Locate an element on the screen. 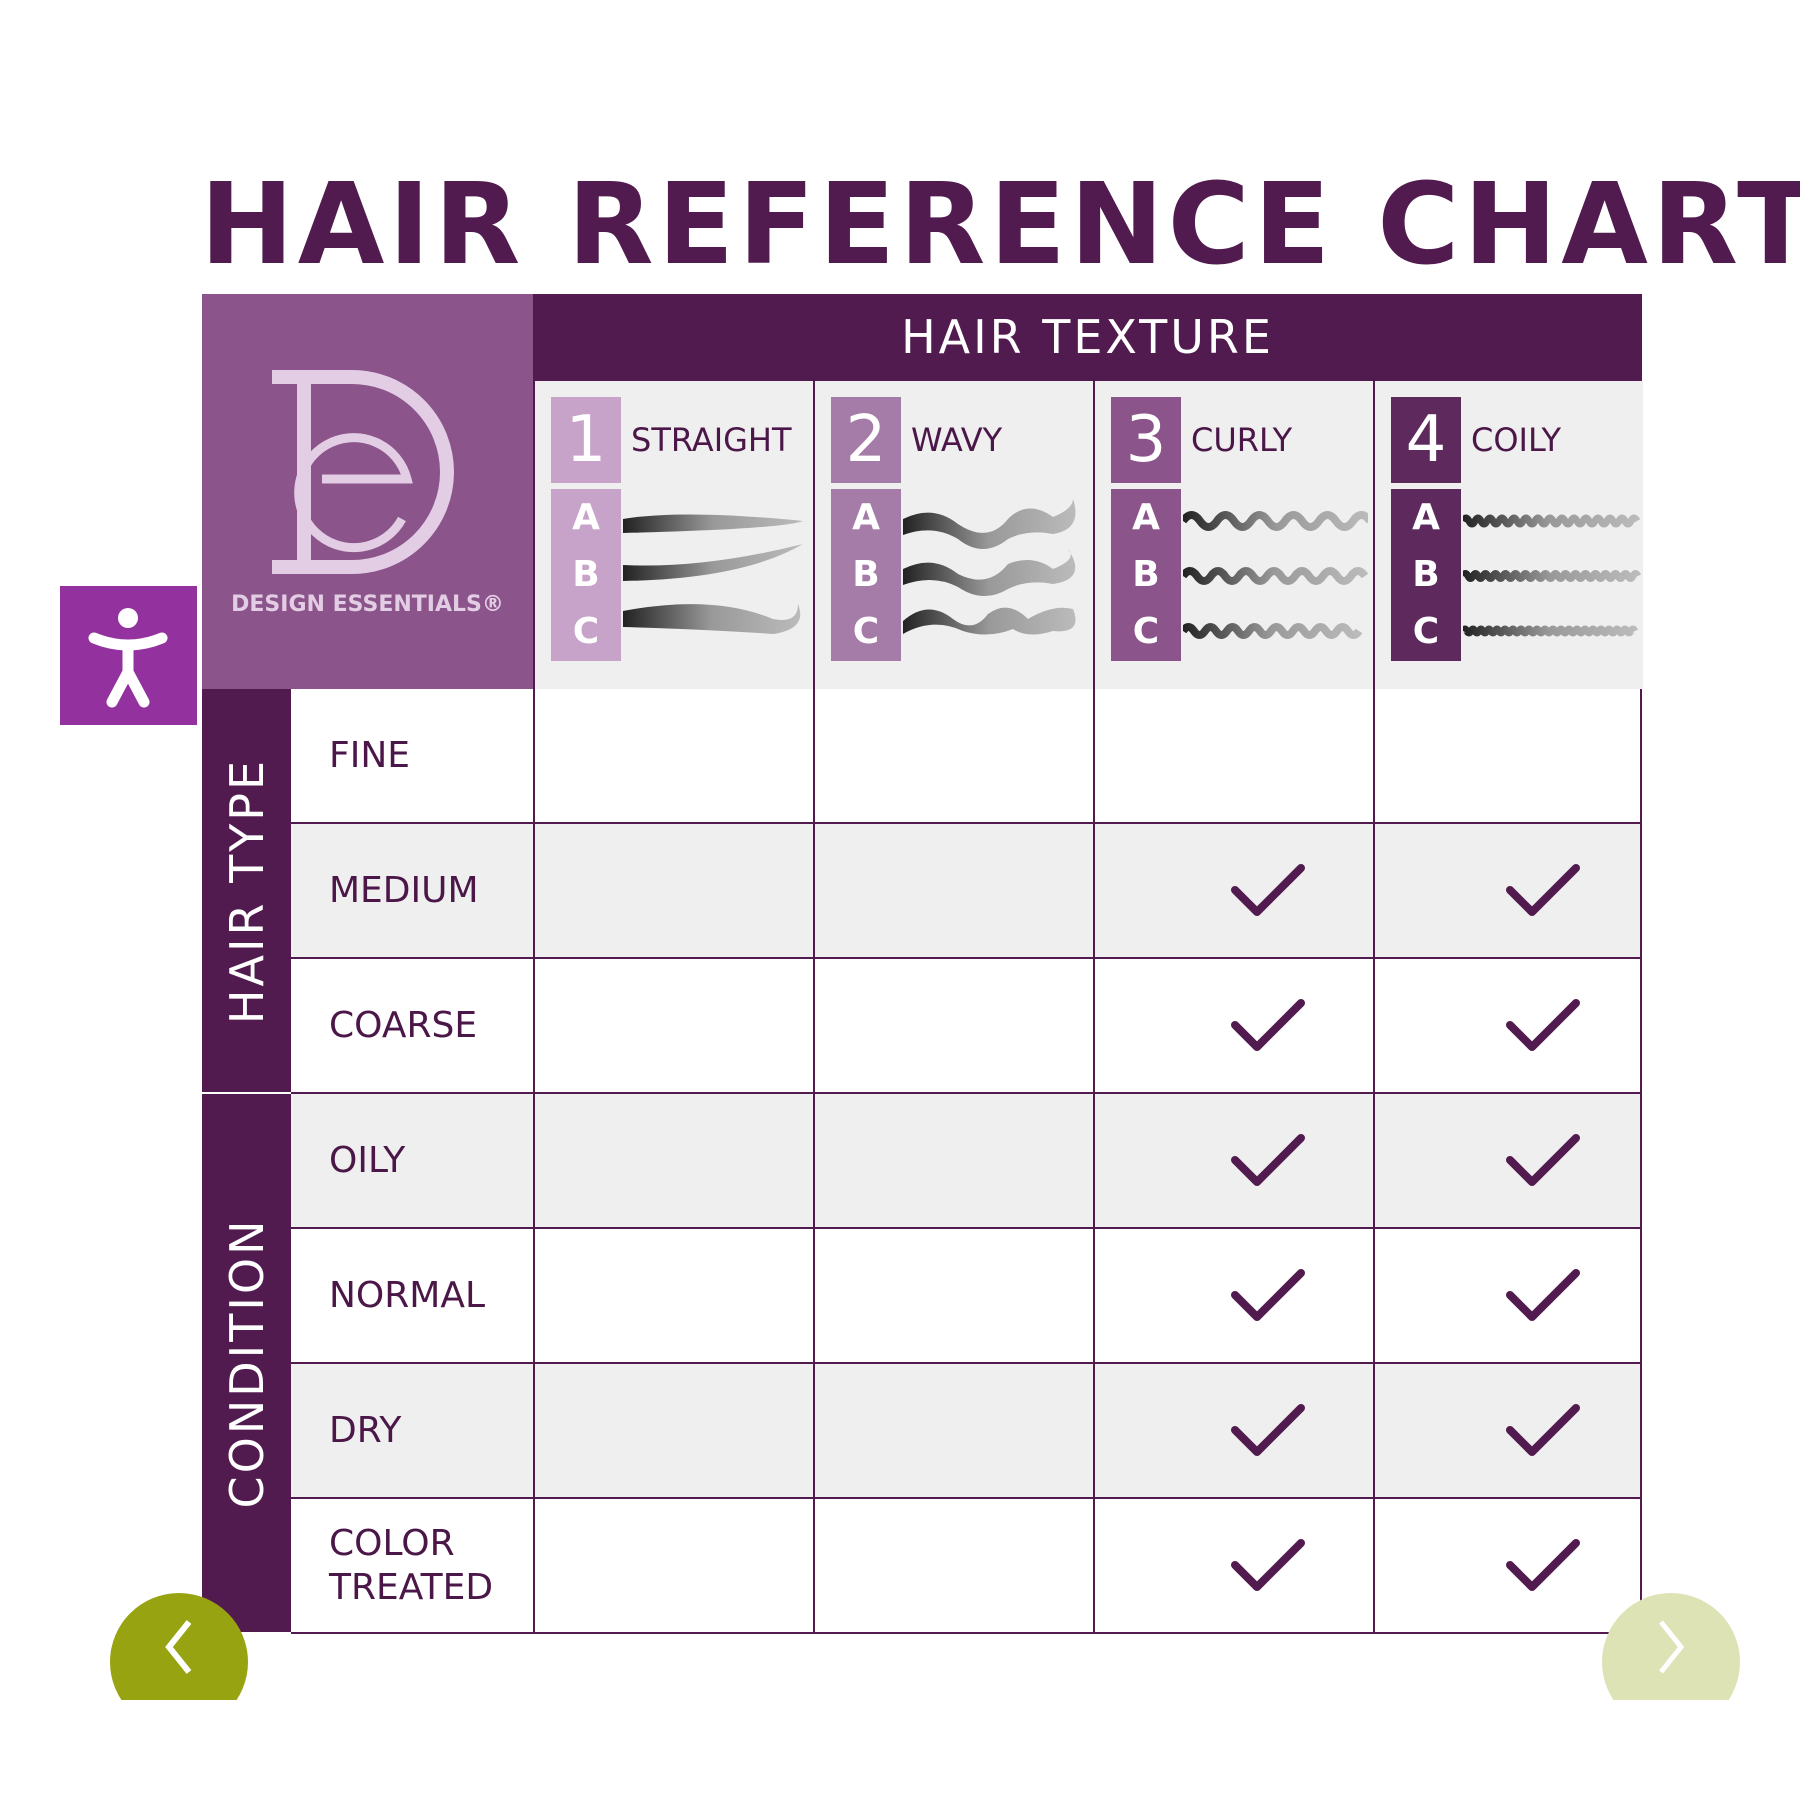 The width and height of the screenshot is (1800, 1800). table-row: DRY is located at coordinates (966, 1431).